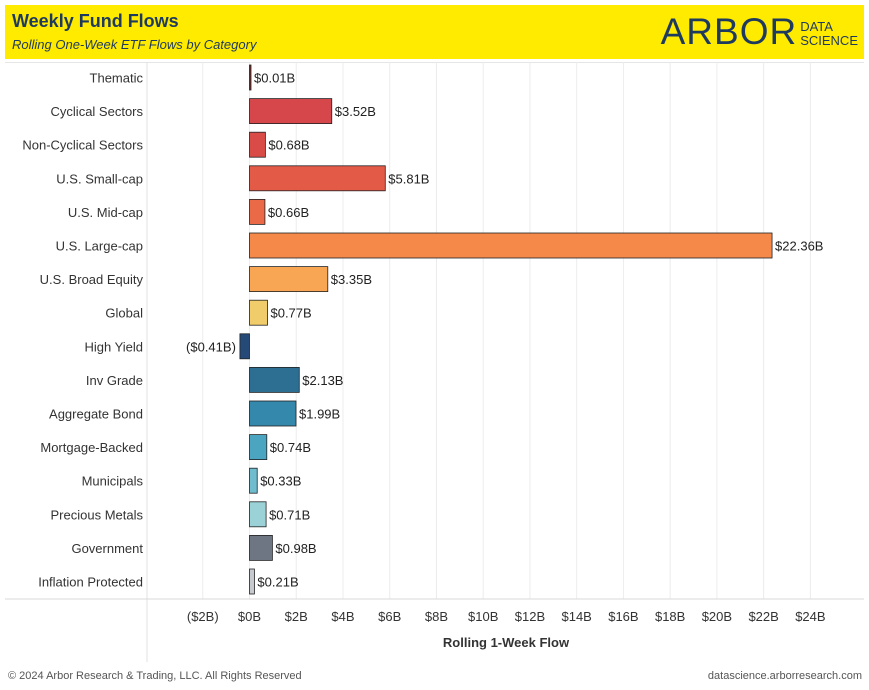  What do you see at coordinates (290, 447) in the screenshot?
I see `data-label: $0.74B` at bounding box center [290, 447].